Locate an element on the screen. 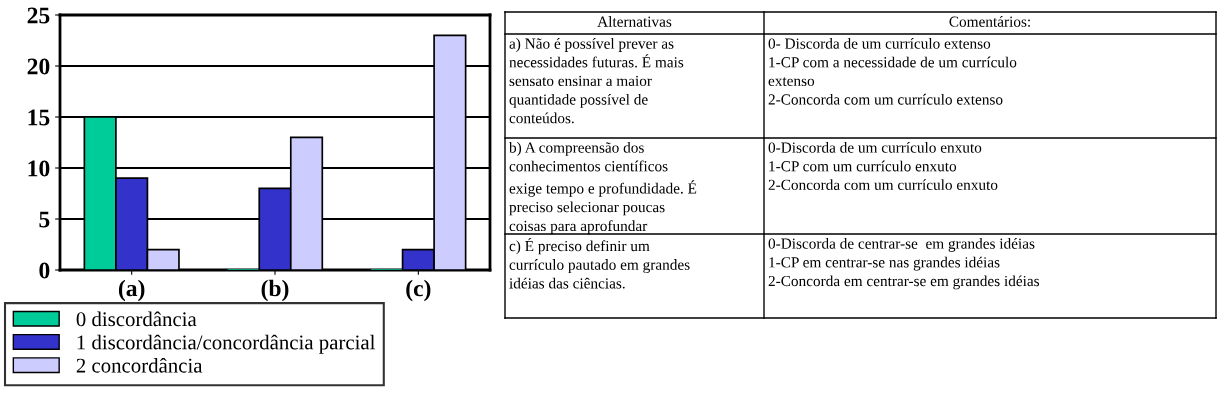  legend-label: 1 discordância/concordância parcial is located at coordinates (226, 344).